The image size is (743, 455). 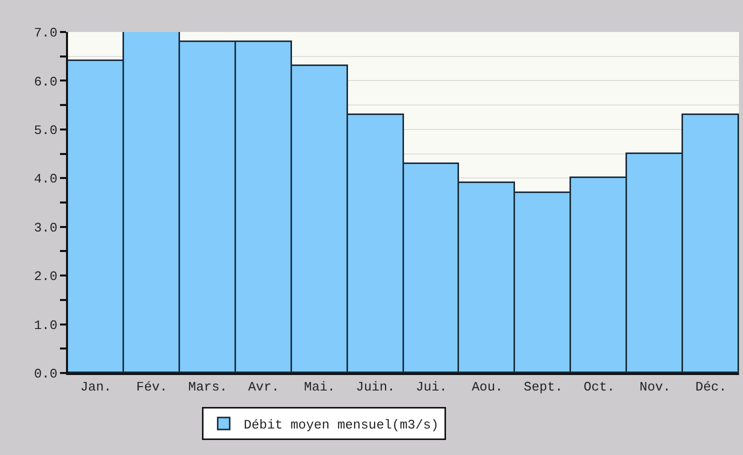 What do you see at coordinates (46, 82) in the screenshot?
I see `y-tick-label: 6.0` at bounding box center [46, 82].